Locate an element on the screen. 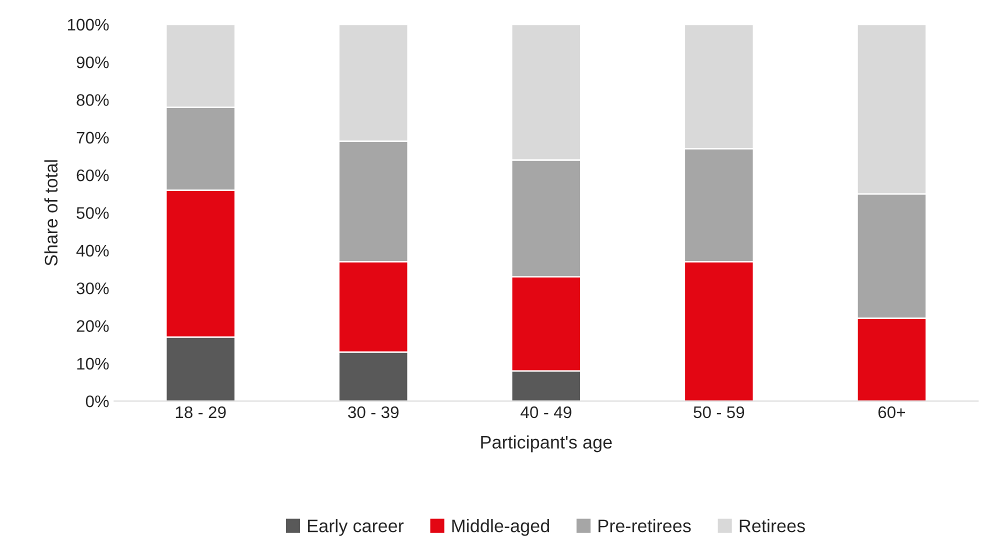 Image resolution: width=993 pixels, height=542 pixels. y-tick-label: 90% is located at coordinates (92, 62).